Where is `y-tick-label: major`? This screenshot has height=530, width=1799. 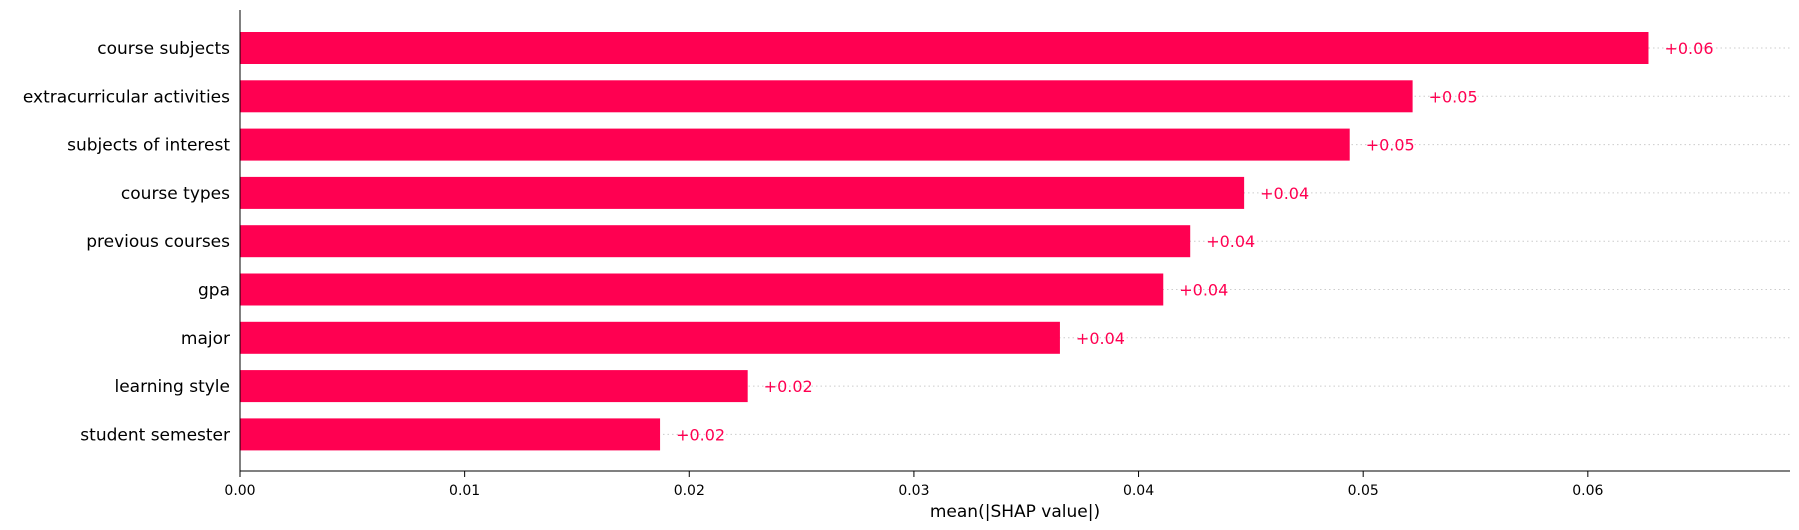
y-tick-label: major is located at coordinates (205, 339).